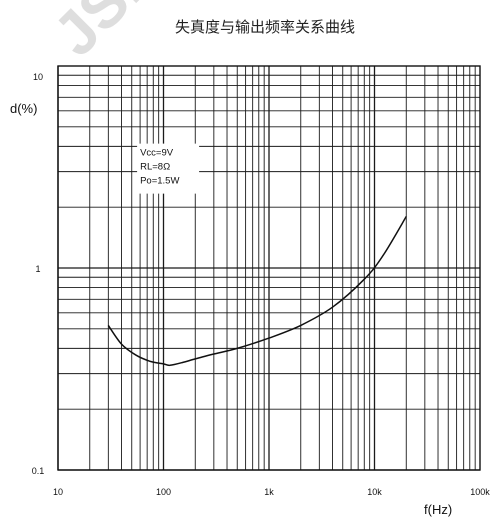 Image resolution: width=498 pixels, height=517 pixels. What do you see at coordinates (157, 153) in the screenshot?
I see `annotation-line: Vcc=9V` at bounding box center [157, 153].